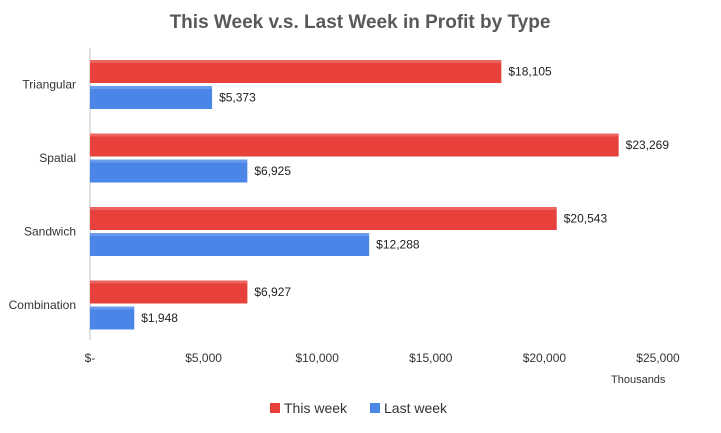 This screenshot has height=433, width=721. I want to click on category-label-sandwich: Sandwich, so click(50, 232).